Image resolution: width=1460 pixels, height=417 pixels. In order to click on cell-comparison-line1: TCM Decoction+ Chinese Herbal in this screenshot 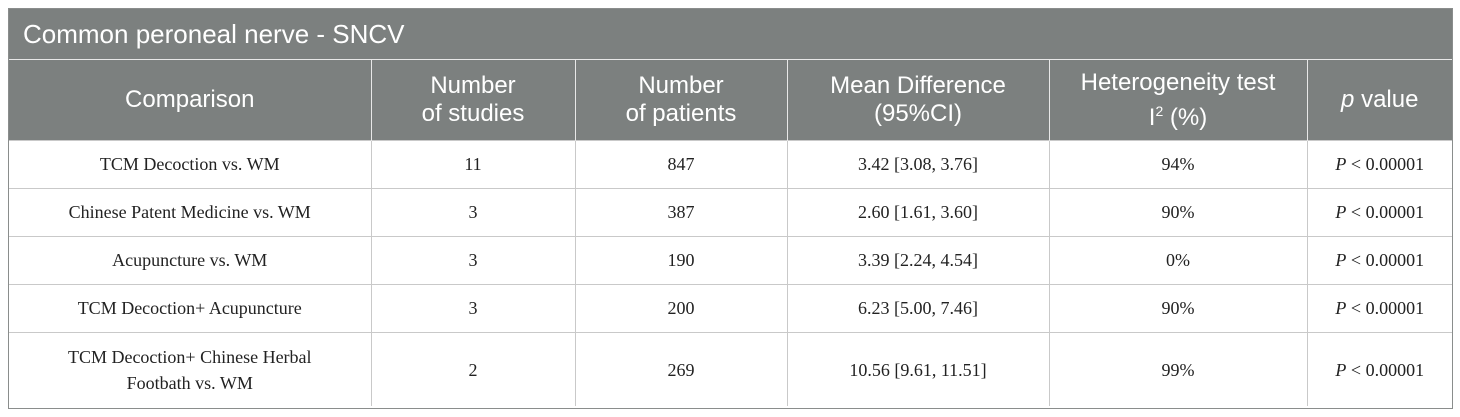, I will do `click(189, 356)`.